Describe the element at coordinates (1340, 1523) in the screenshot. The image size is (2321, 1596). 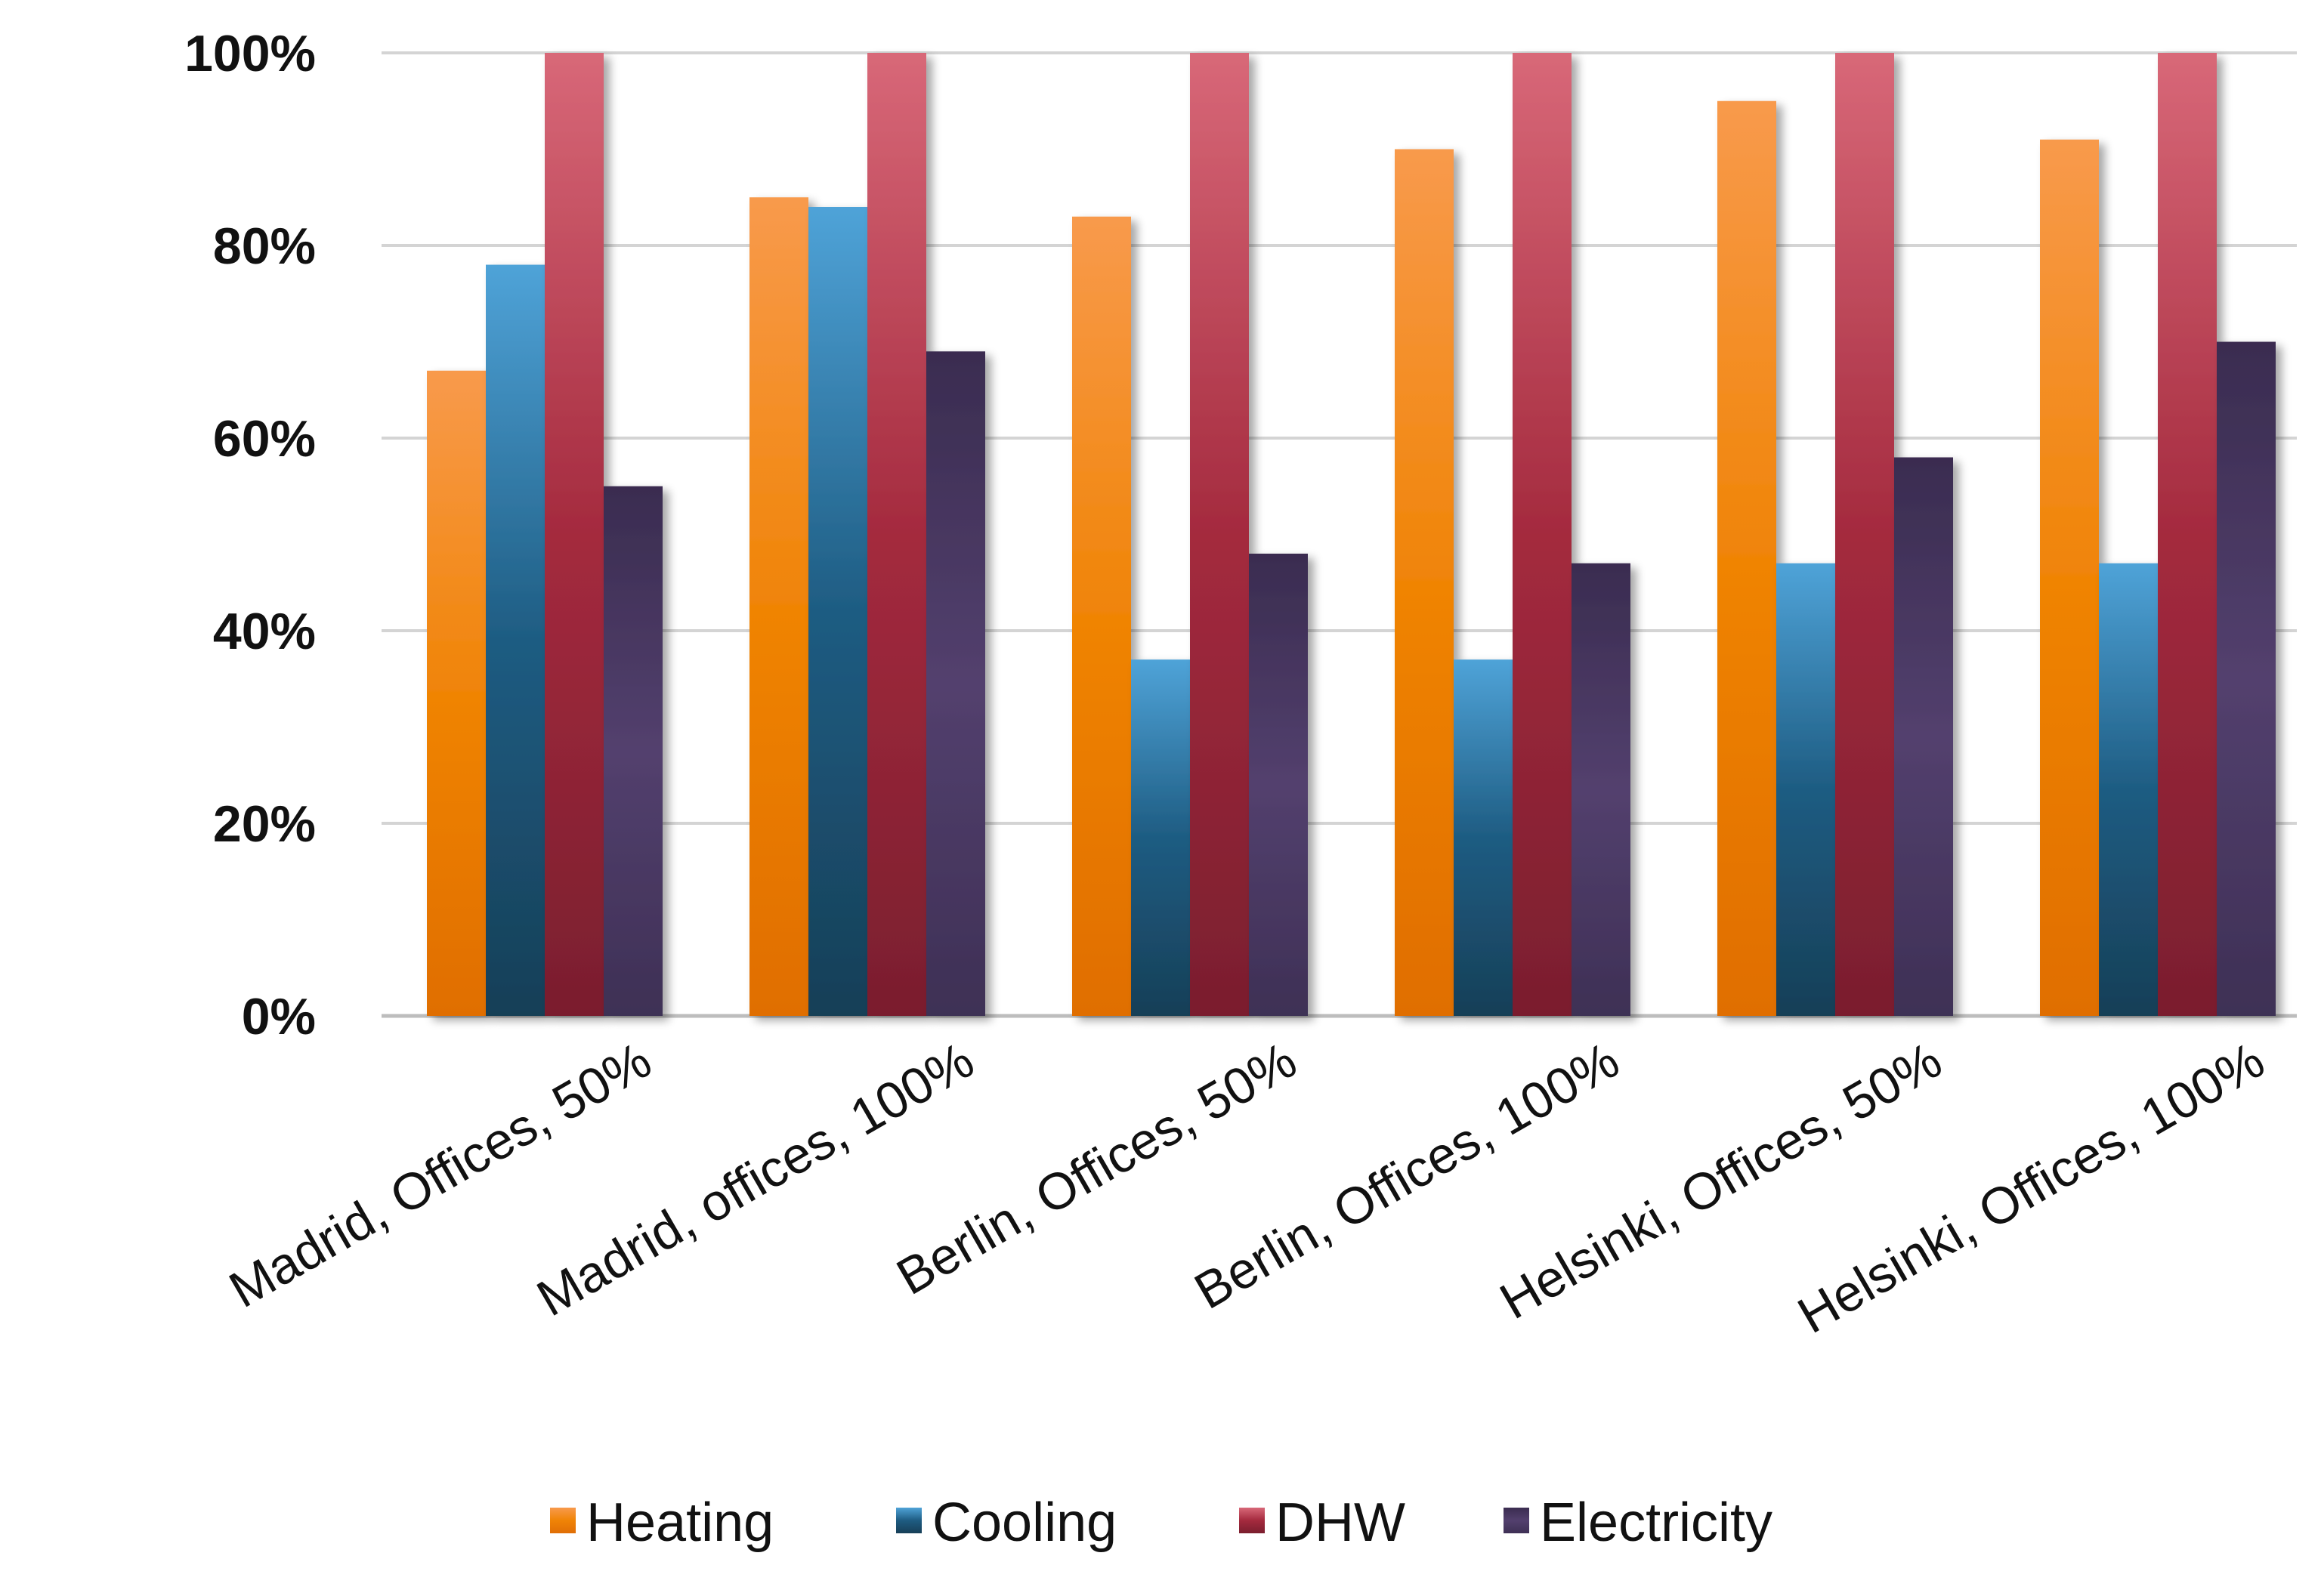
I see `legend-label-dhw: DHW` at that location.